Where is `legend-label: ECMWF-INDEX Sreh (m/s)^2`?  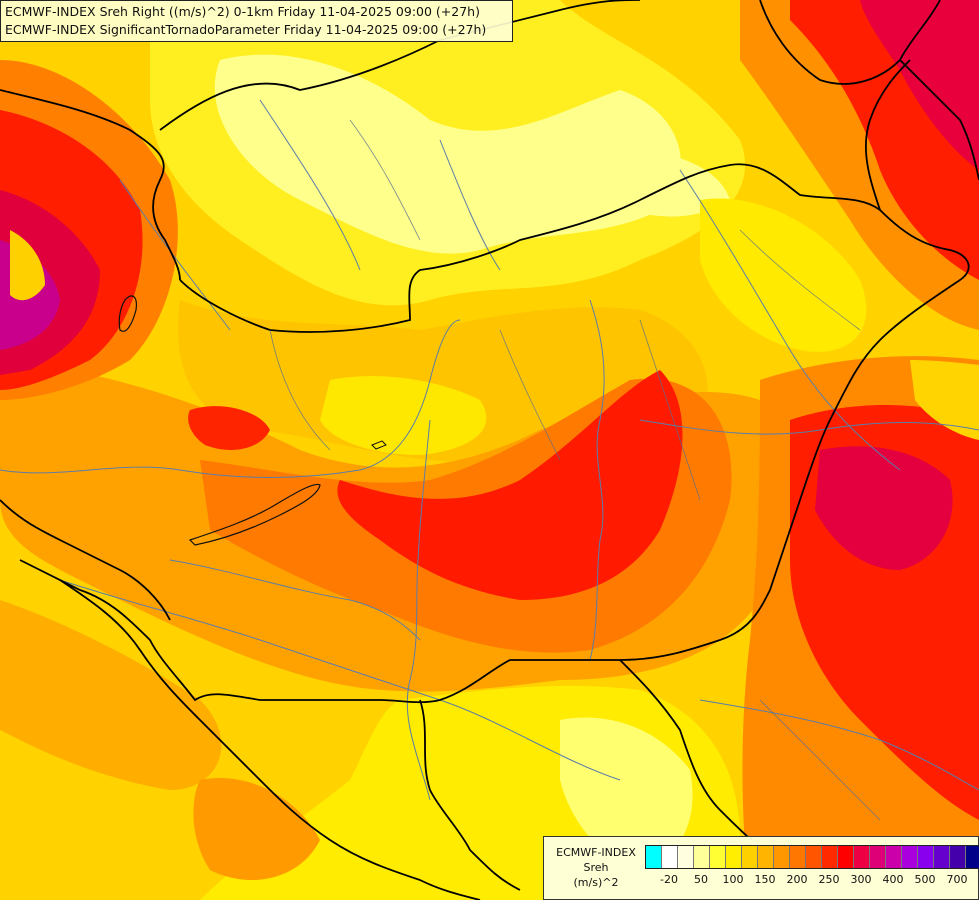
legend-label: ECMWF-INDEX Sreh (m/s)^2 is located at coordinates (596, 867).